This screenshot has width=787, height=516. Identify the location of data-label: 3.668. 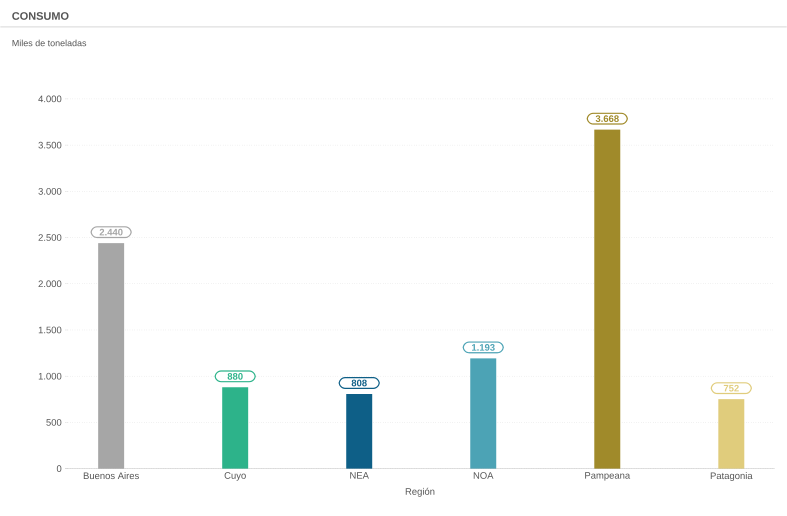
(607, 118).